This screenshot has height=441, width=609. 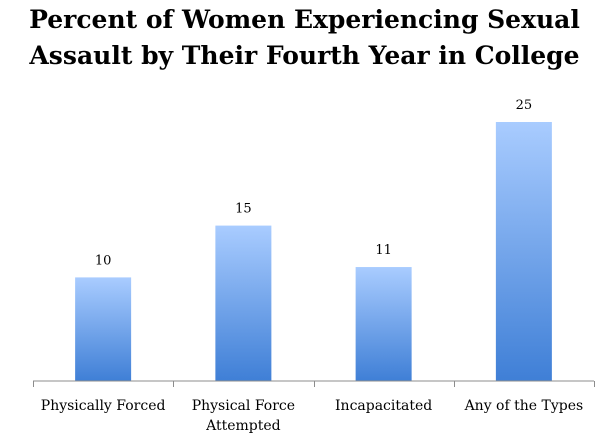 What do you see at coordinates (243, 406) in the screenshot?
I see `category-label: Physical Force` at bounding box center [243, 406].